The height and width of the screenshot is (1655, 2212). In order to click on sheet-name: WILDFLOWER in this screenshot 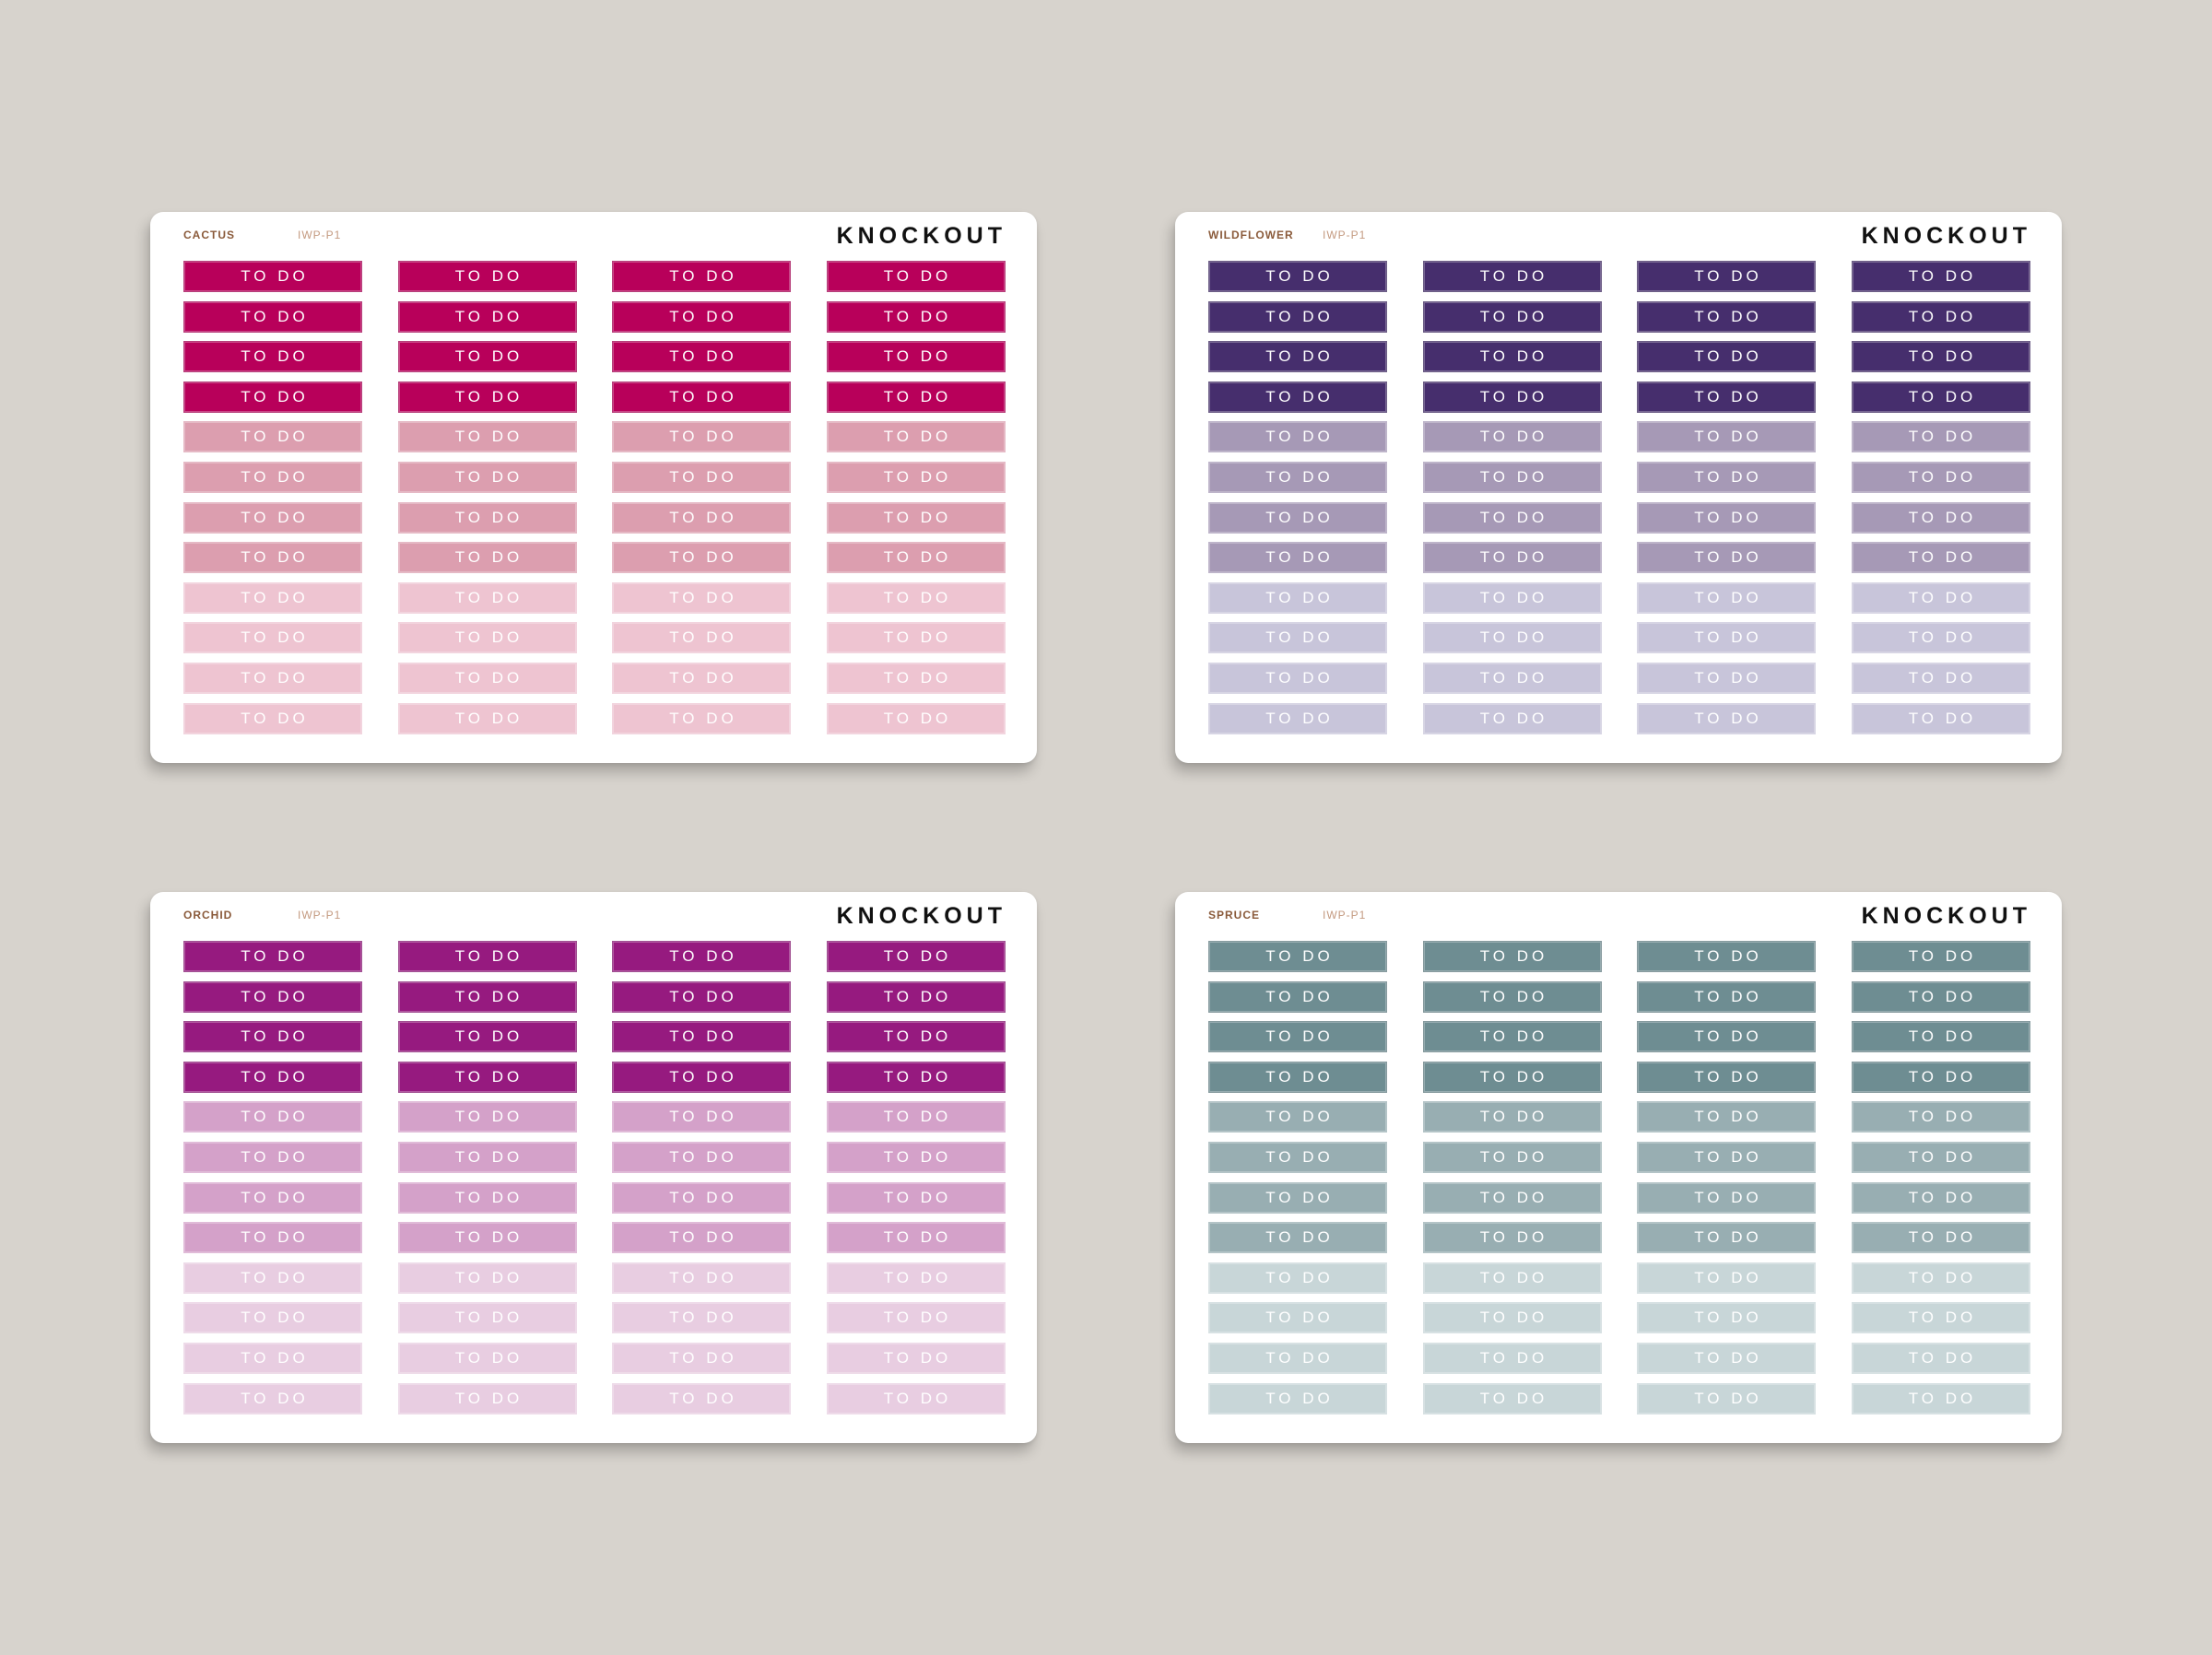, I will do `click(1251, 235)`.